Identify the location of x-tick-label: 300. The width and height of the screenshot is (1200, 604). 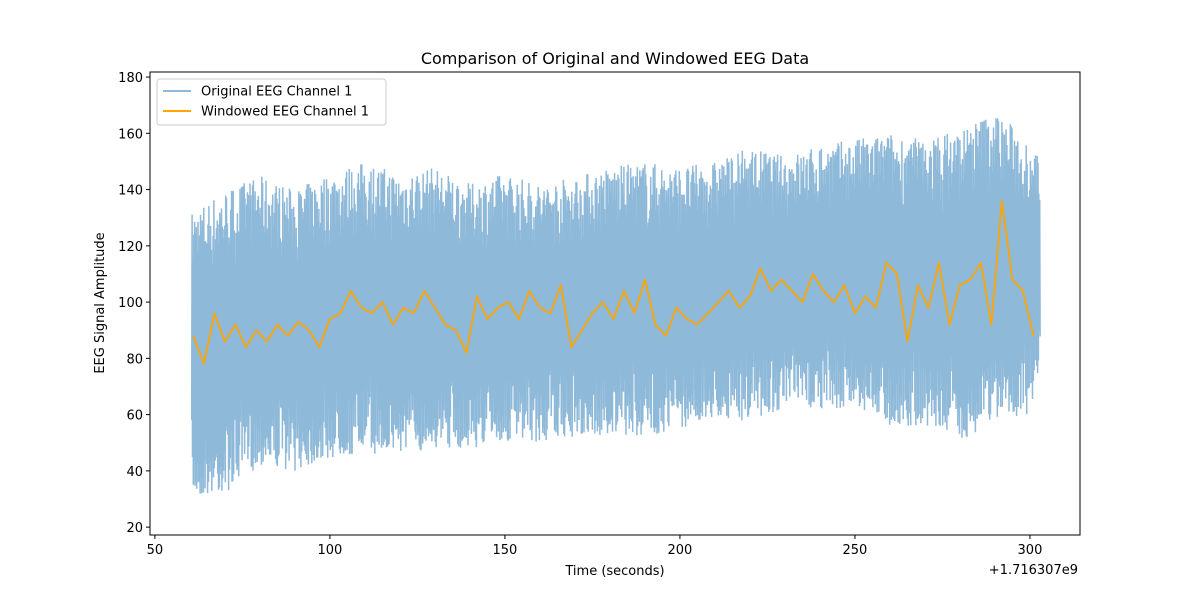
(1030, 550).